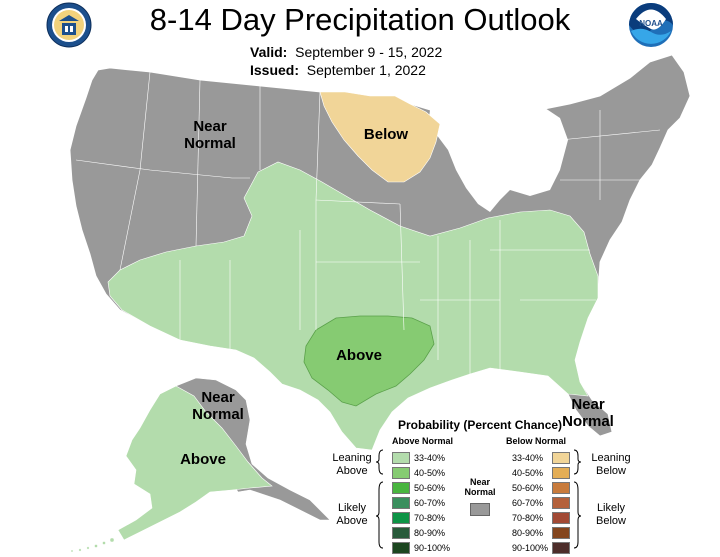 This screenshot has height=557, width=720. Describe the element at coordinates (218, 406) in the screenshot. I see `label-near-normal-alaska: Near Normal` at that location.